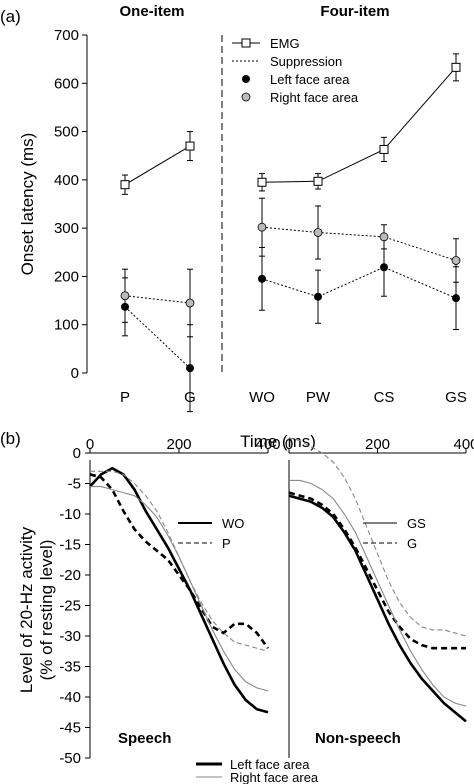  What do you see at coordinates (310, 79) in the screenshot?
I see `legend-label: Left face area` at bounding box center [310, 79].